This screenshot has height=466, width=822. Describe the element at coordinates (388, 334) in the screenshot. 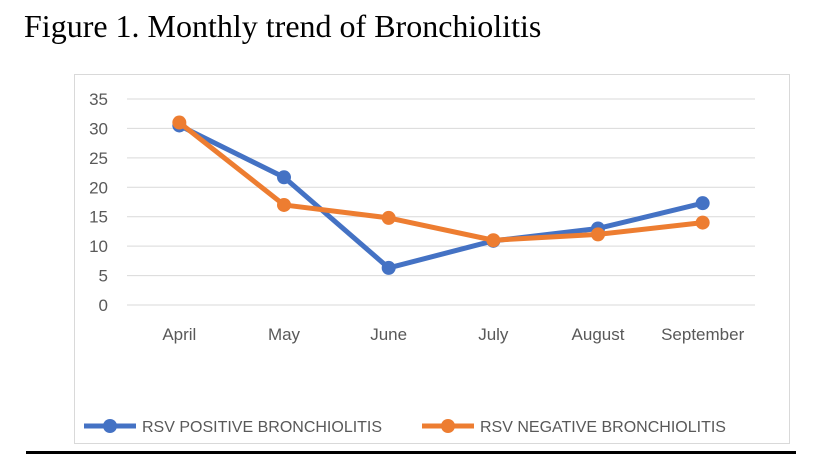

I see `x-tick-label: June` at that location.